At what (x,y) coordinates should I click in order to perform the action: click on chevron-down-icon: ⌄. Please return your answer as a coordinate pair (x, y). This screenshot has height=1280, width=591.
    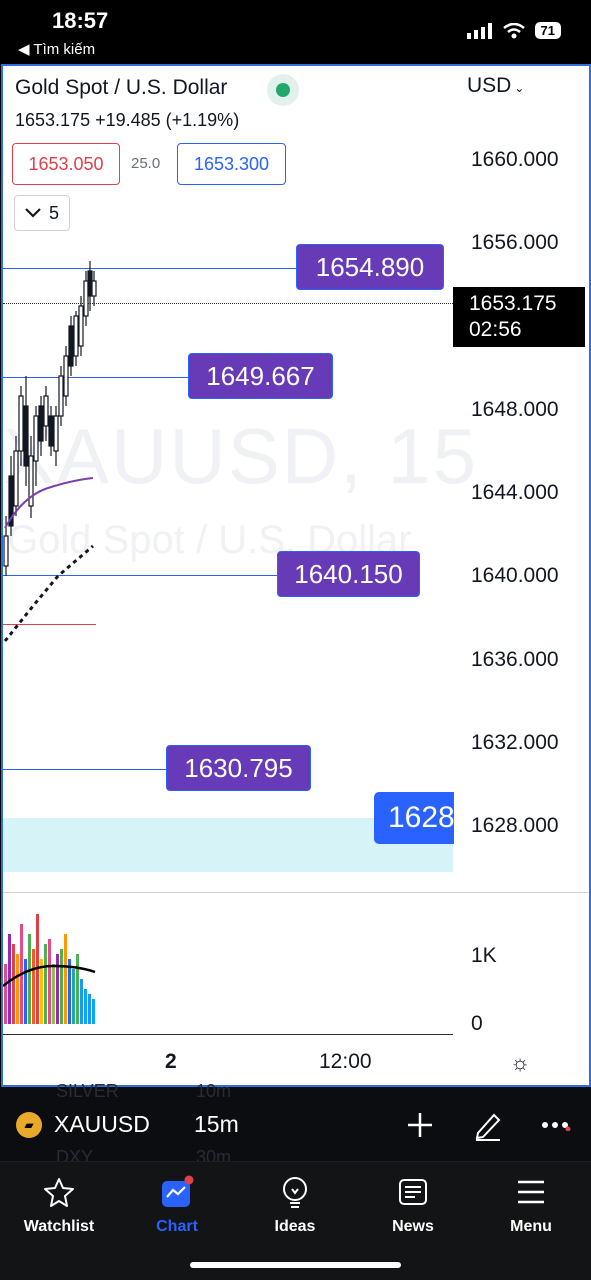
    Looking at the image, I should click on (519, 88).